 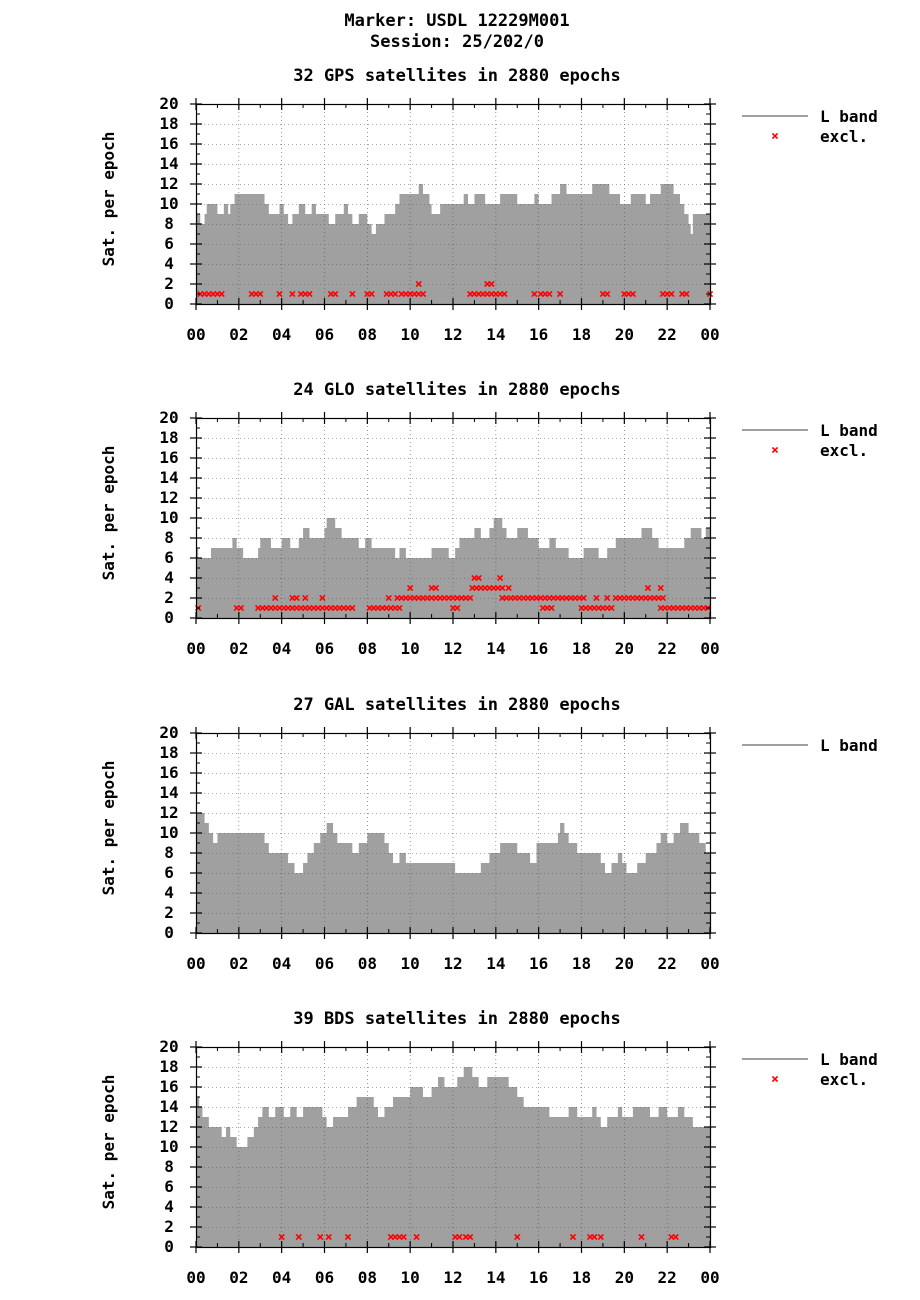 What do you see at coordinates (169, 283) in the screenshot?
I see `gps-y-tick-label: 2` at bounding box center [169, 283].